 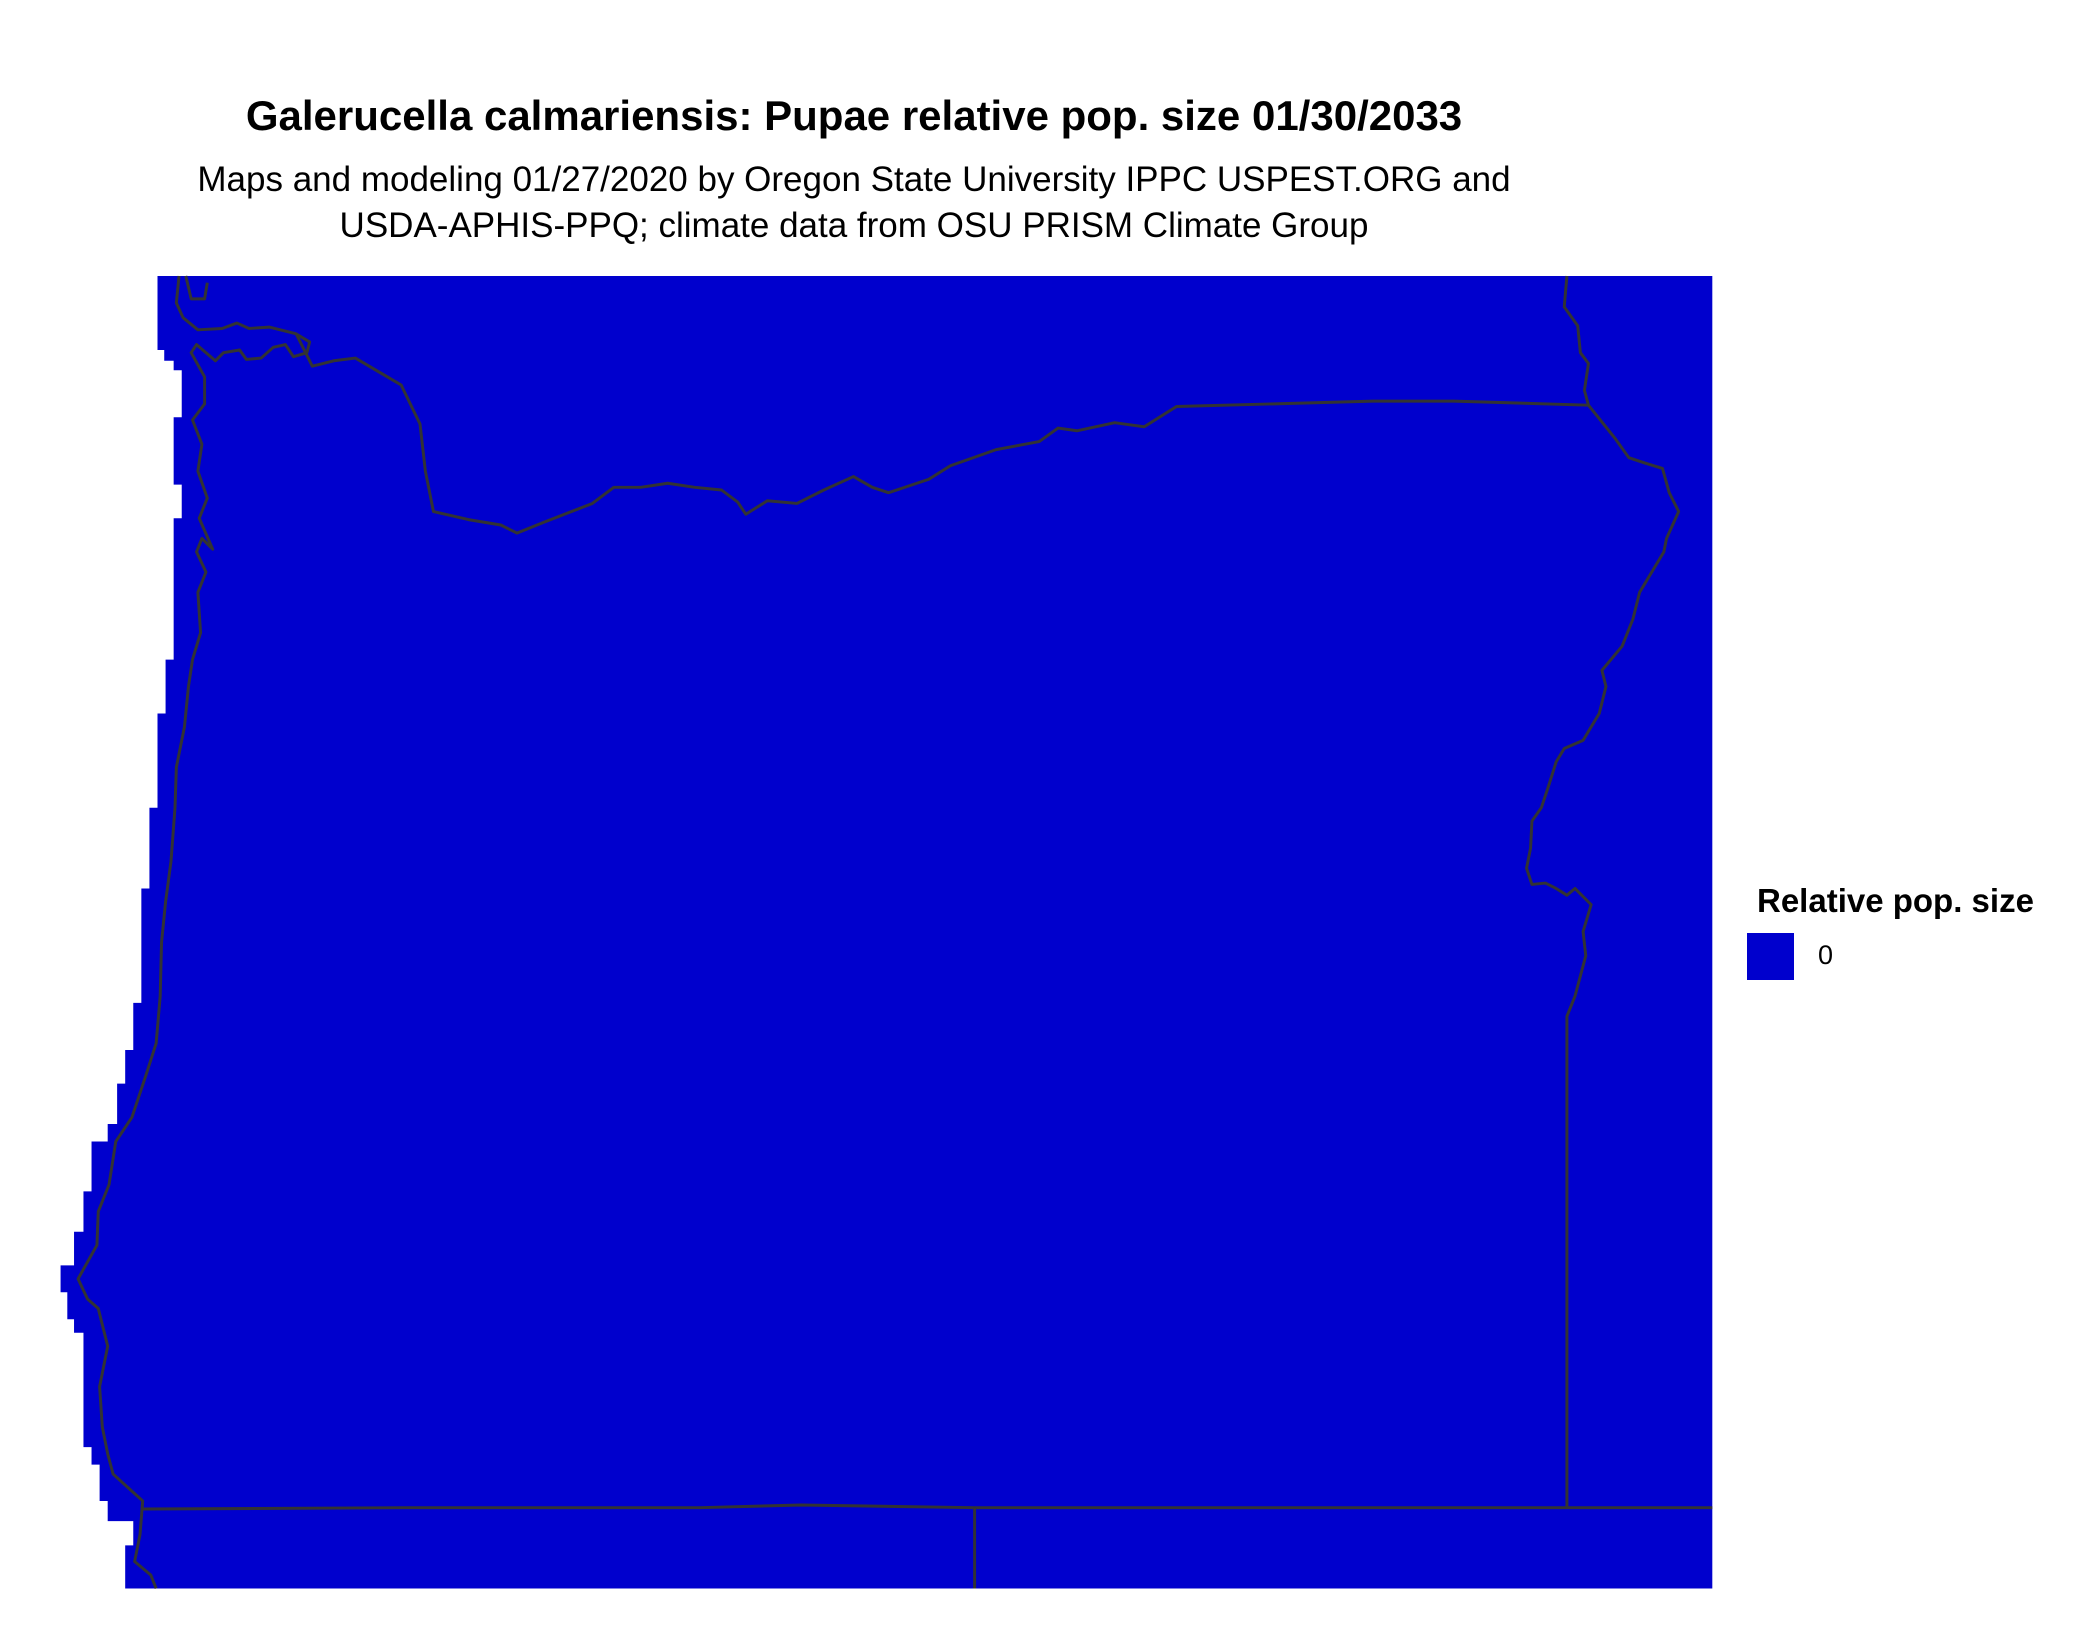 I want to click on washington-idaho-border, so click(x=1603, y=891).